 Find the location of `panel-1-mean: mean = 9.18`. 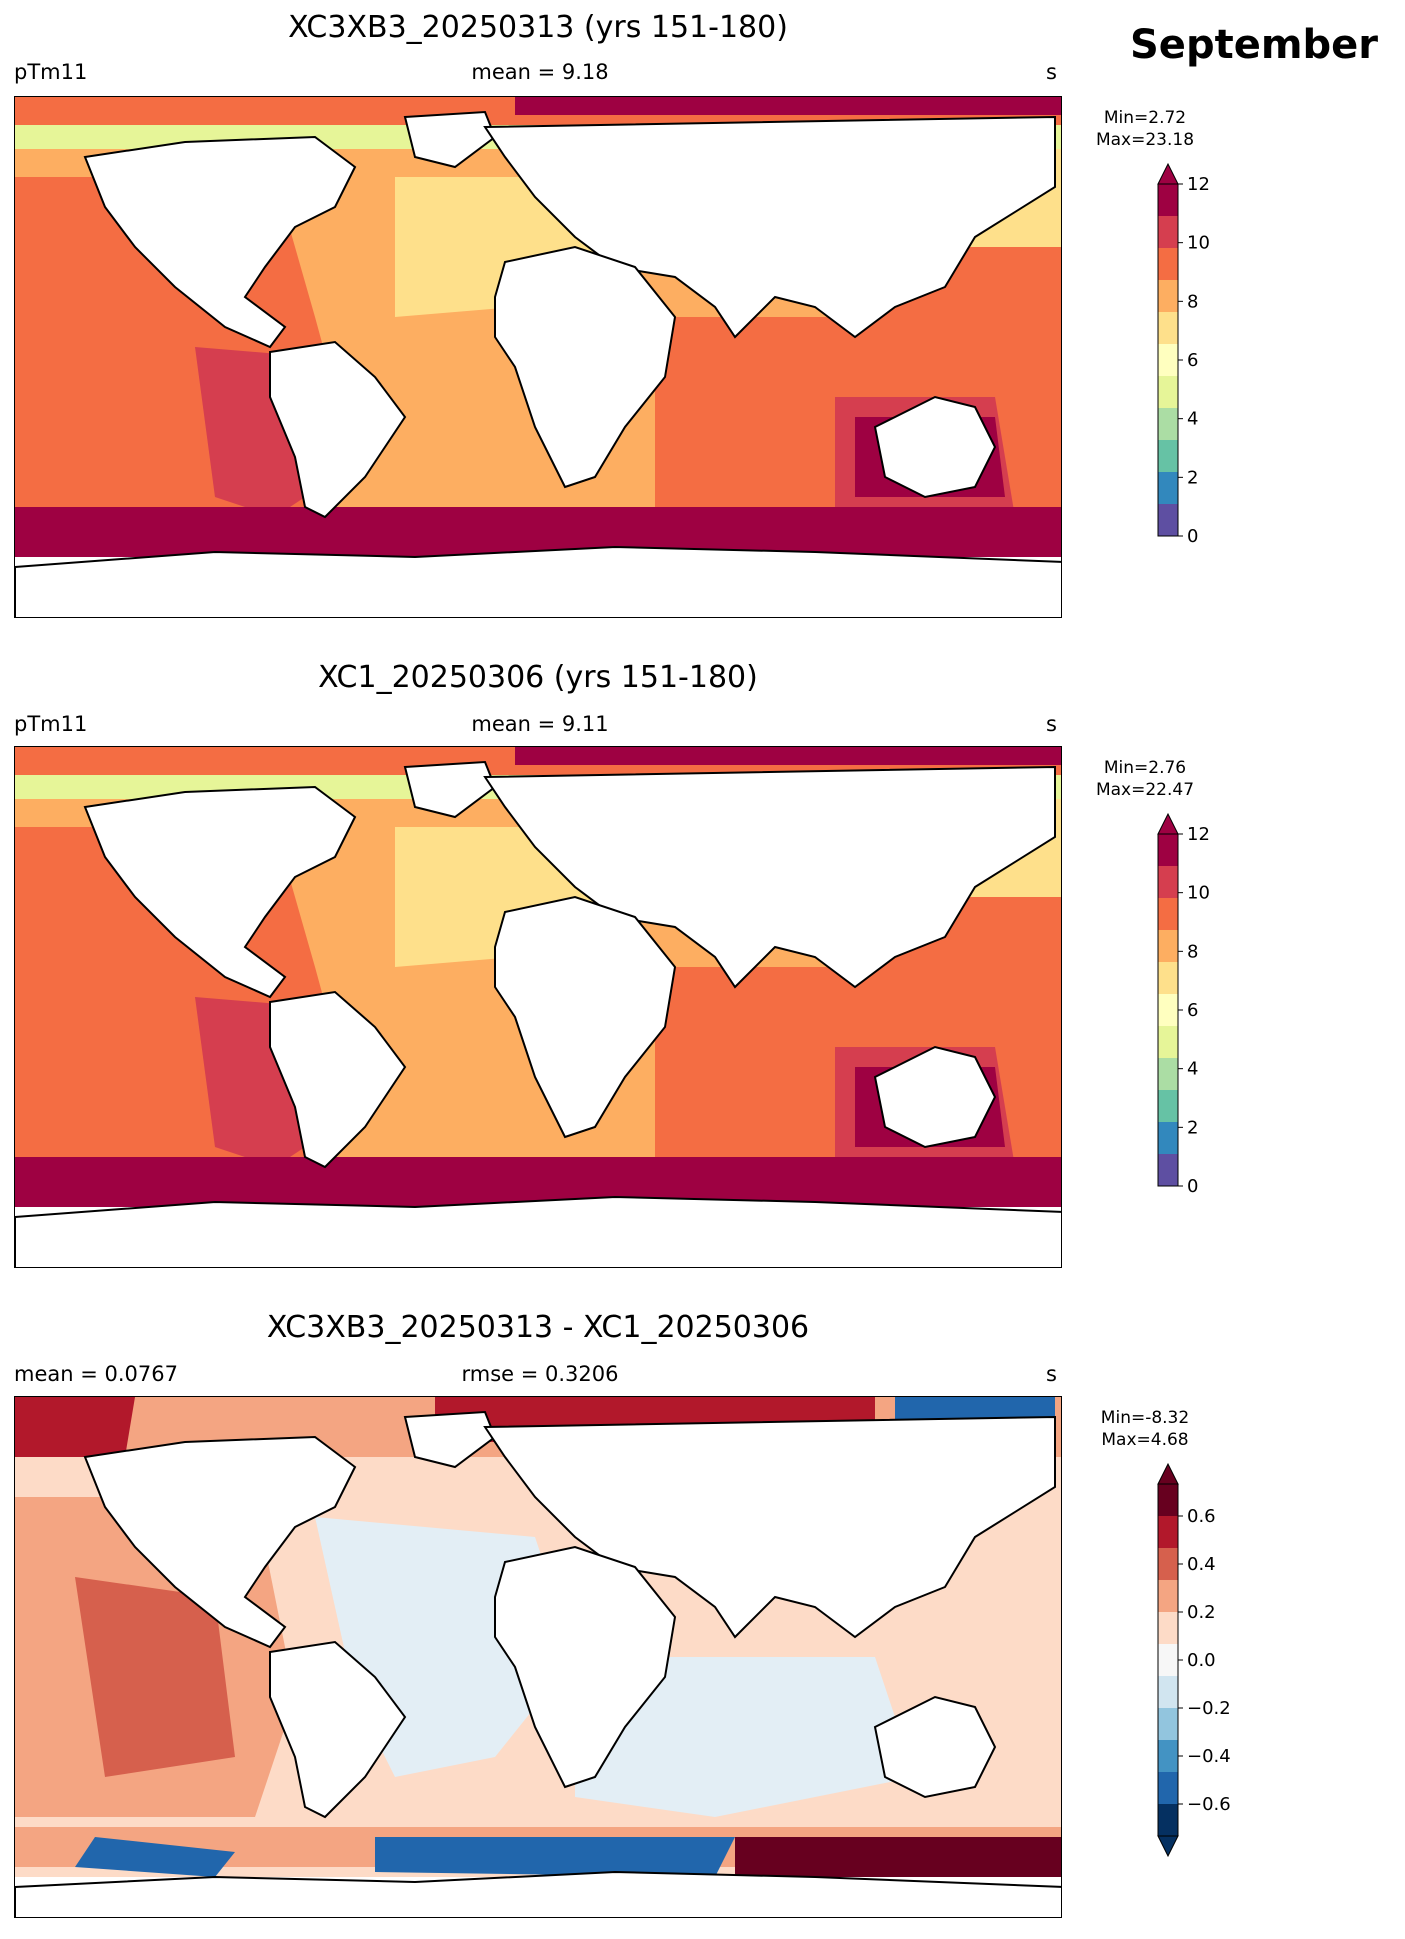

panel-1-mean: mean = 9.18 is located at coordinates (540, 72).